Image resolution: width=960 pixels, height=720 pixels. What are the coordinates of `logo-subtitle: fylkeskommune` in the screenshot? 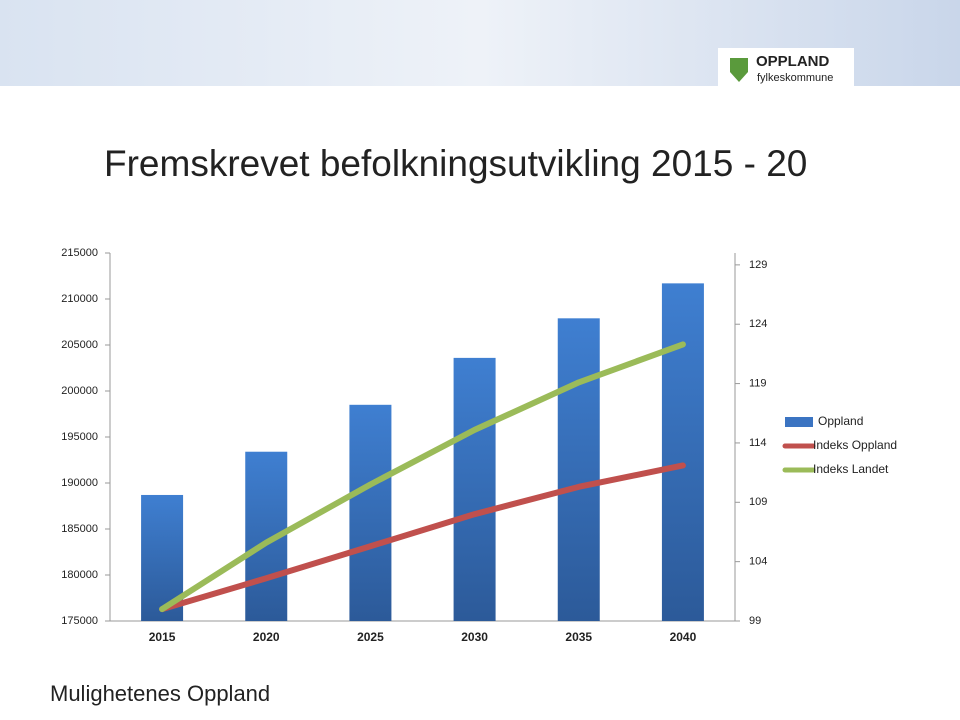 It's located at (795, 78).